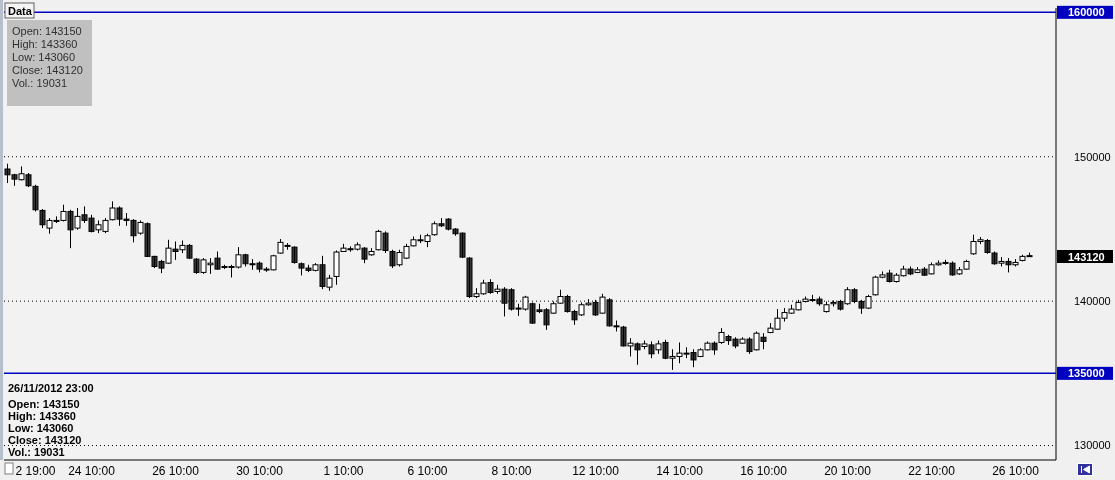 The image size is (1115, 480). Describe the element at coordinates (1092, 301) in the screenshot. I see `y-tick-label: 140000` at that location.